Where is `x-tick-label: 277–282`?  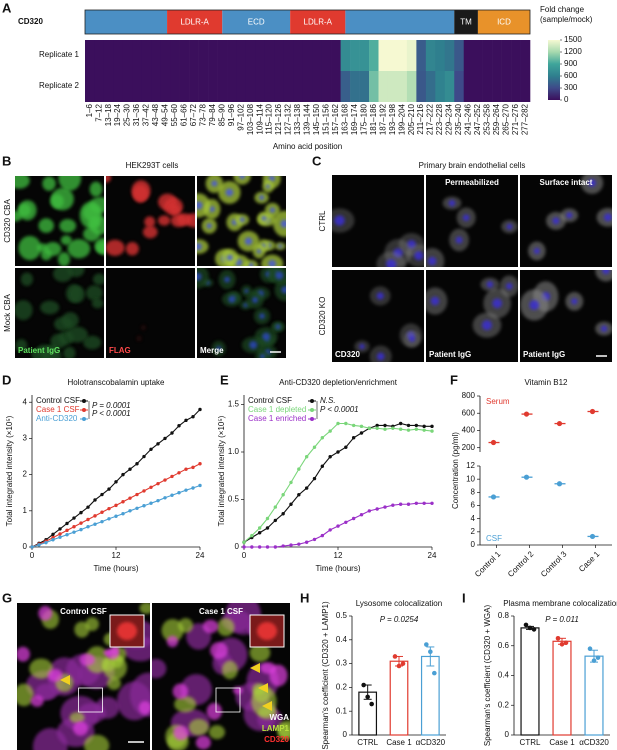
x-tick-label: 277–282 is located at coordinates (524, 119).